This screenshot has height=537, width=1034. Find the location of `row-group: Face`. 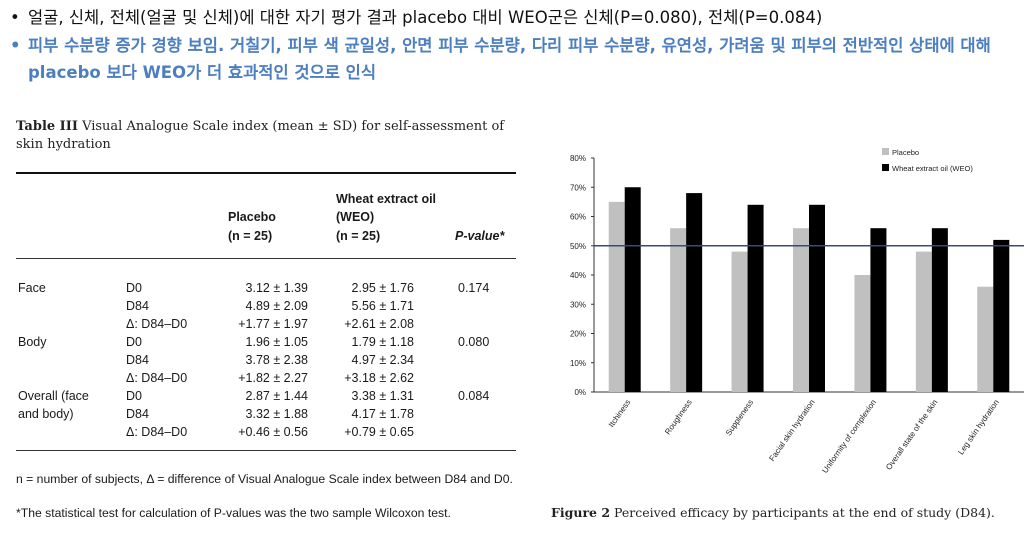

row-group: Face is located at coordinates (32, 288).